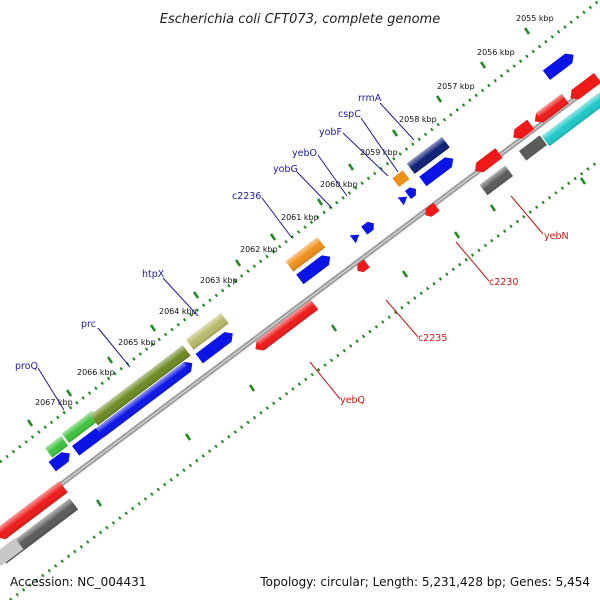 This screenshot has width=600, height=600. I want to click on kbp-label: 2063 kbp, so click(219, 280).